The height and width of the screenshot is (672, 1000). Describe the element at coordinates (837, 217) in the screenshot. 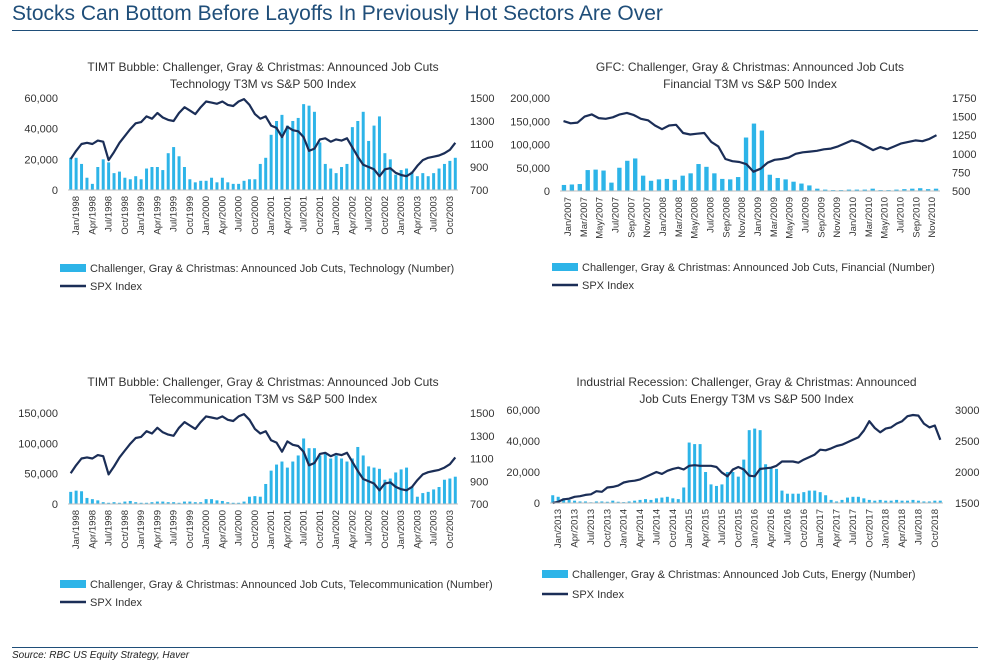

I see `x-tick-label: Nov/2009` at that location.